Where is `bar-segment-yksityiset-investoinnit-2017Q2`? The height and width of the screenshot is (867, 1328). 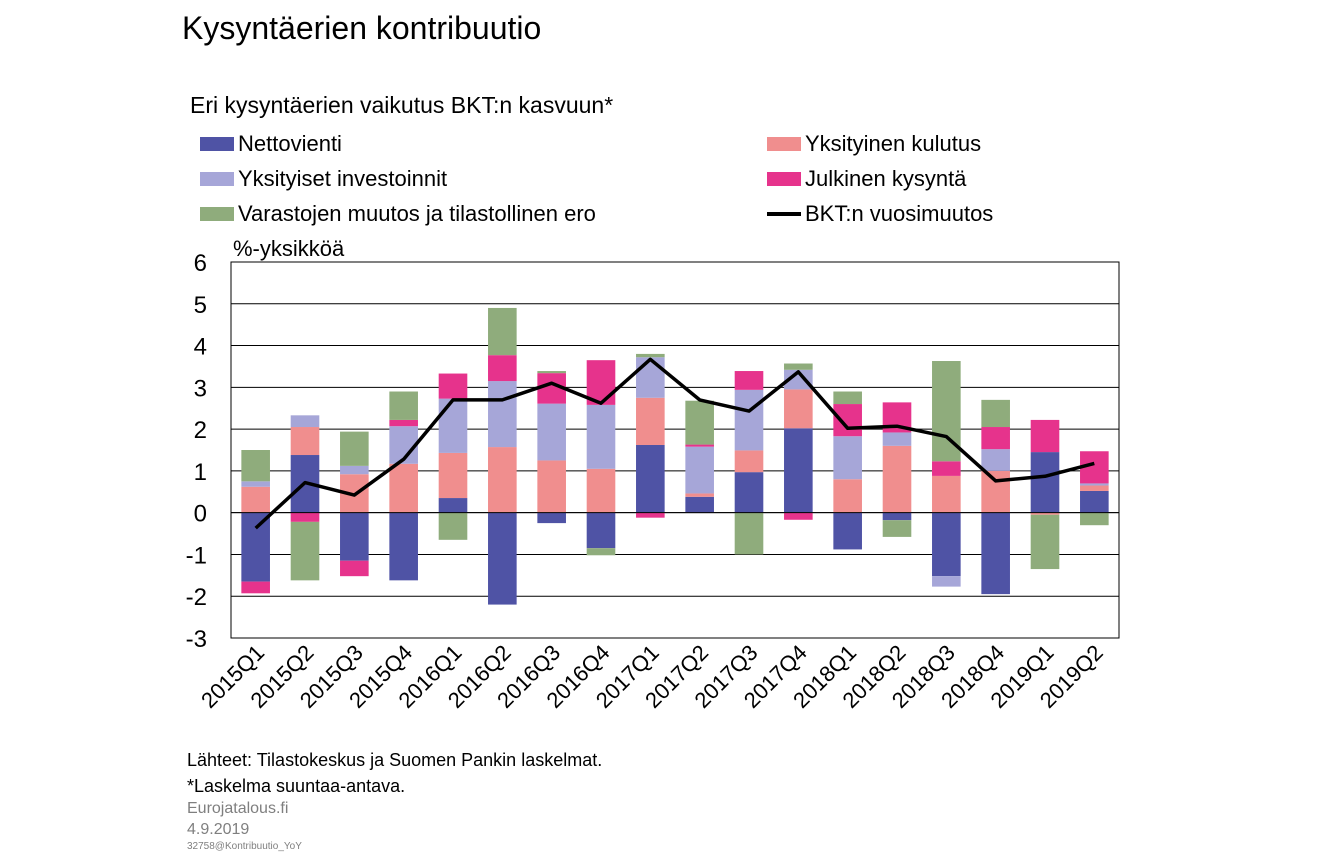
bar-segment-yksityiset-investoinnit-2017Q2 is located at coordinates (699, 470).